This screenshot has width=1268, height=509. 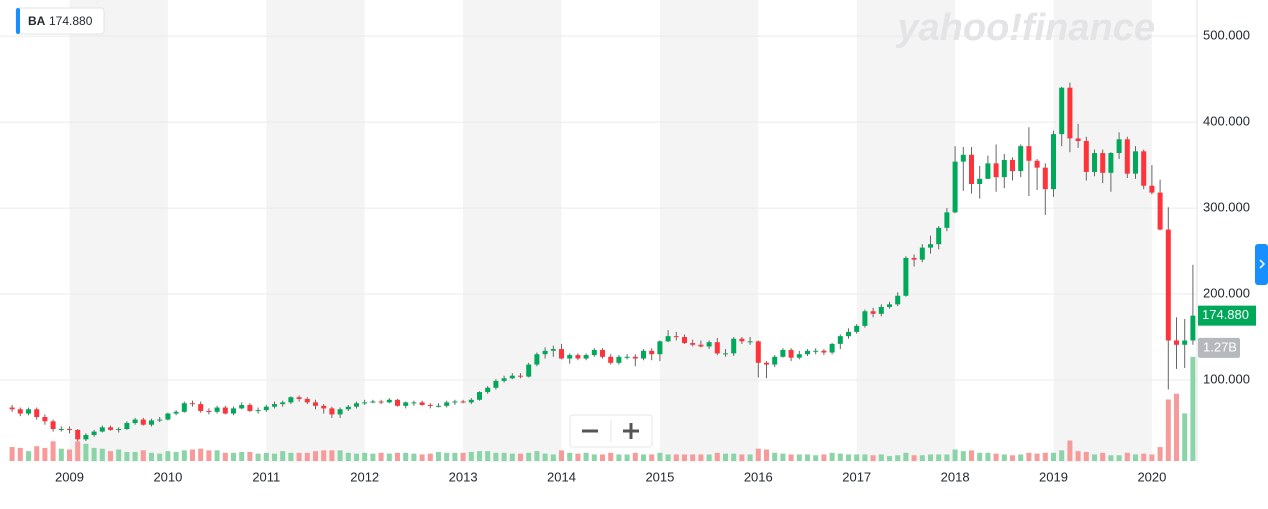 I want to click on x-tick-label: 2017, so click(x=856, y=476).